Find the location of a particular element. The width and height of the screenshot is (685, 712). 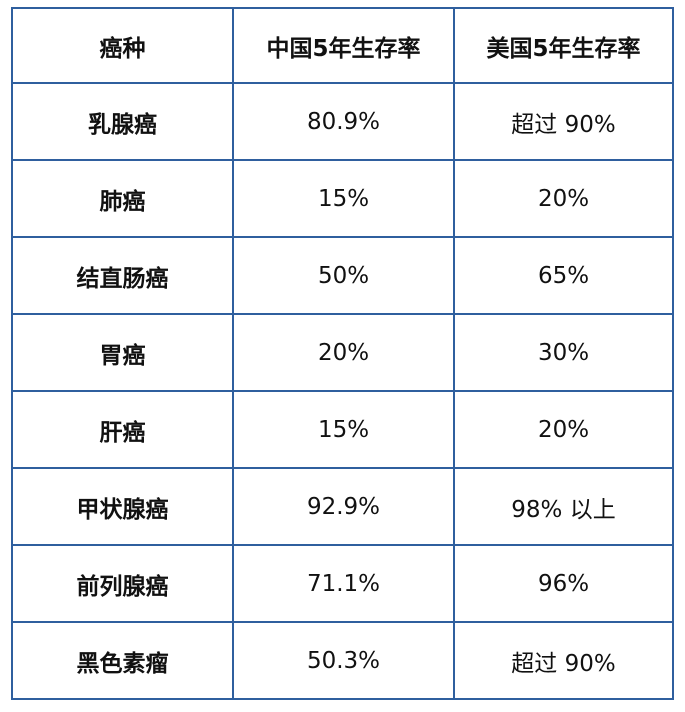

cancer-type-cell: 甲状腺癌 is located at coordinates (122, 506).